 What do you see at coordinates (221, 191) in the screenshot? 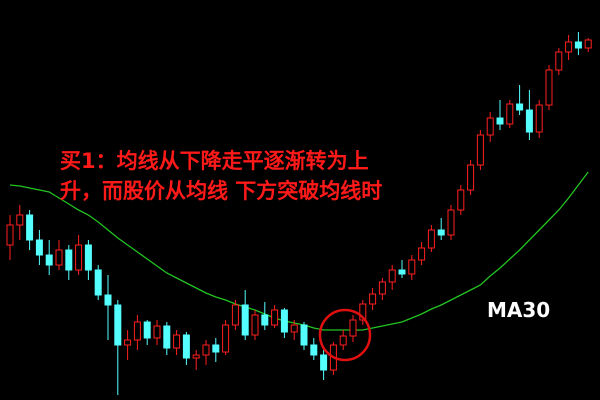
I see `annotation: 升，而股价从均线 下方突破均线时` at bounding box center [221, 191].